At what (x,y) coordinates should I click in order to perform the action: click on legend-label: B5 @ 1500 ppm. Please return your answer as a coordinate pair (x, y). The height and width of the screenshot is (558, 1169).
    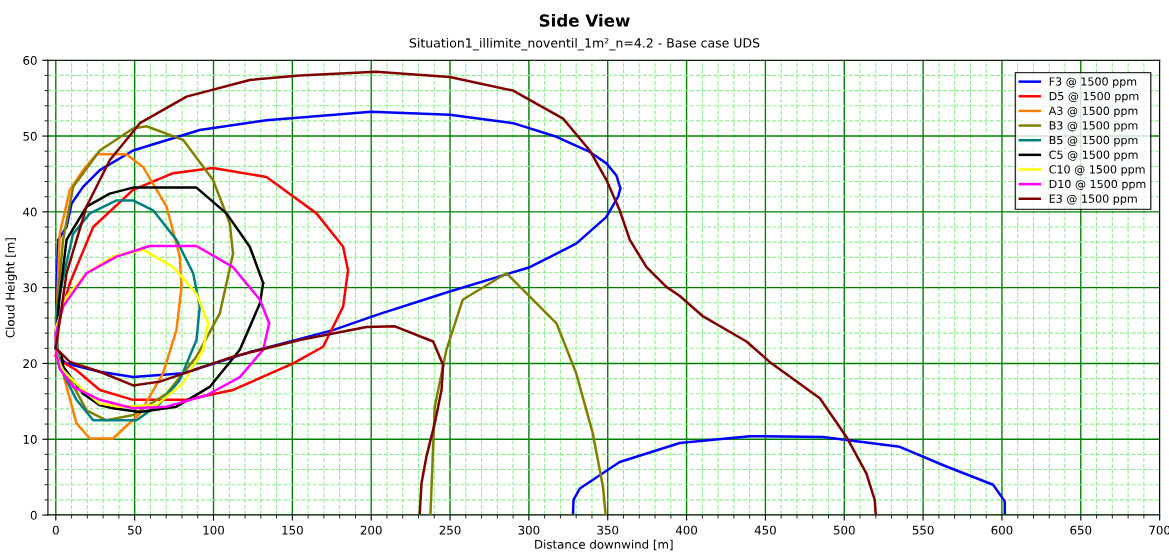
    Looking at the image, I should click on (1093, 141).